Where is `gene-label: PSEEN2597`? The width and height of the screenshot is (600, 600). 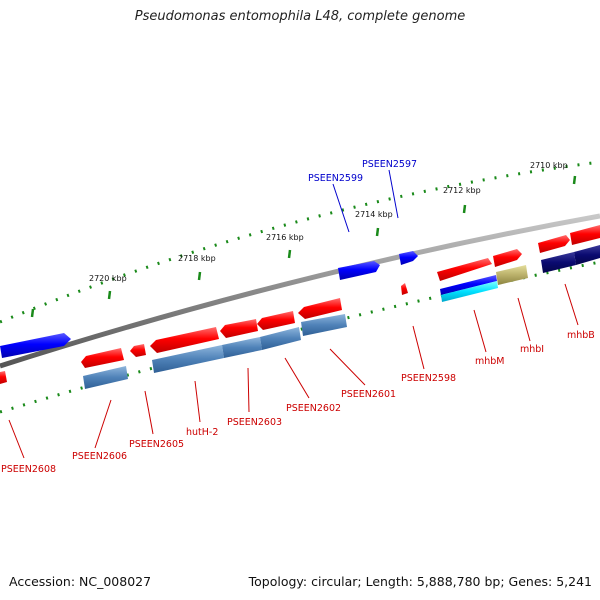
gene-label: PSEEN2597 is located at coordinates (389, 164).